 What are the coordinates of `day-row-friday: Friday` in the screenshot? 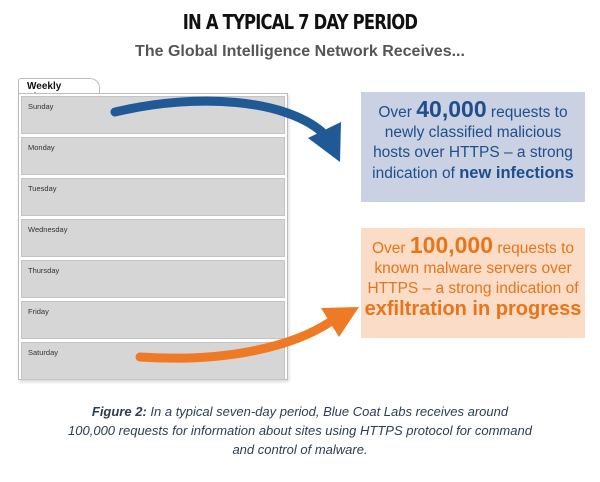 It's located at (153, 320).